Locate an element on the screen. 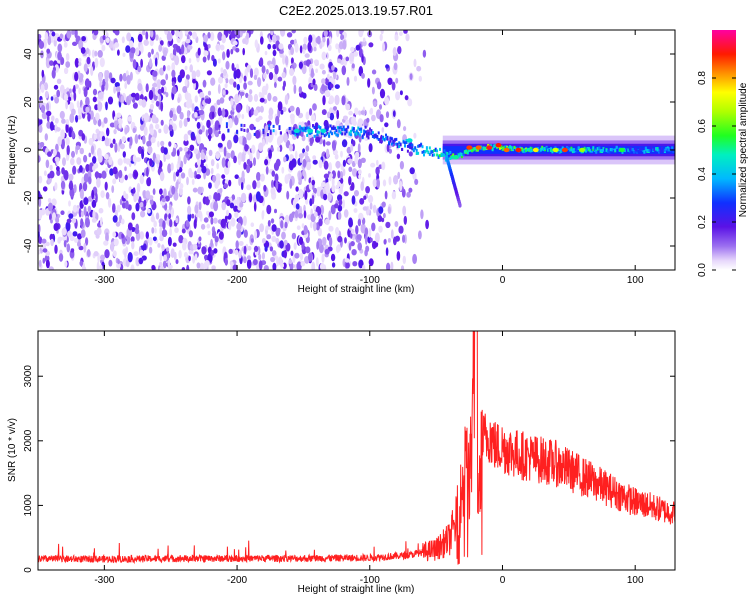  colorbar-tick-label: 0.2 is located at coordinates (702, 222).